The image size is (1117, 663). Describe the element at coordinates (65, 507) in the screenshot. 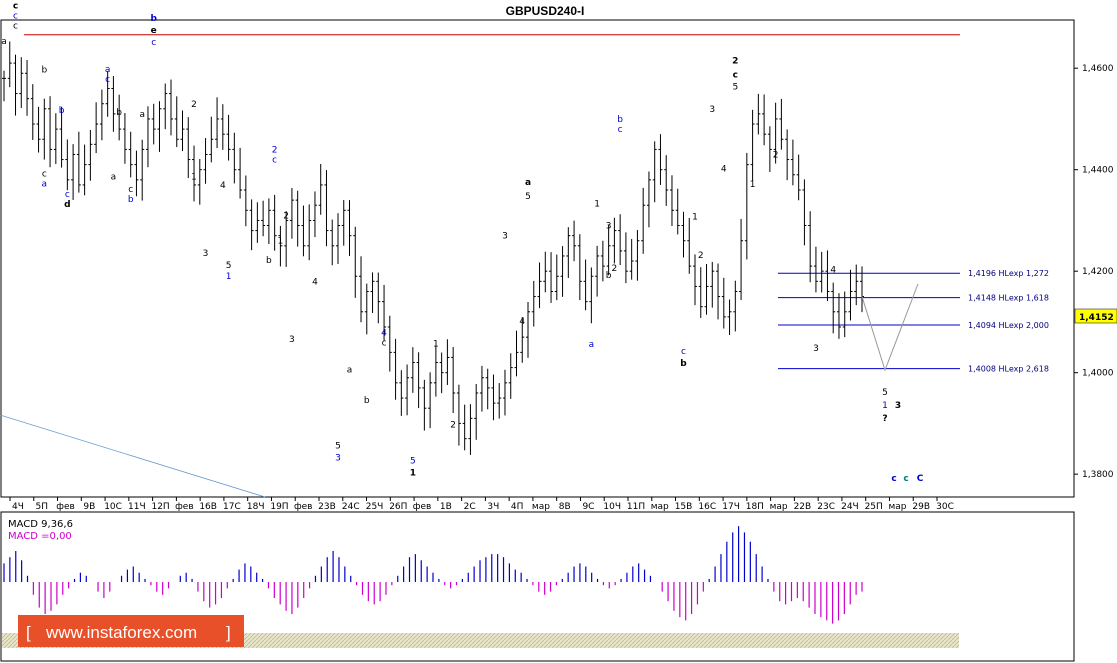

I see `x-tick-label: фев` at that location.